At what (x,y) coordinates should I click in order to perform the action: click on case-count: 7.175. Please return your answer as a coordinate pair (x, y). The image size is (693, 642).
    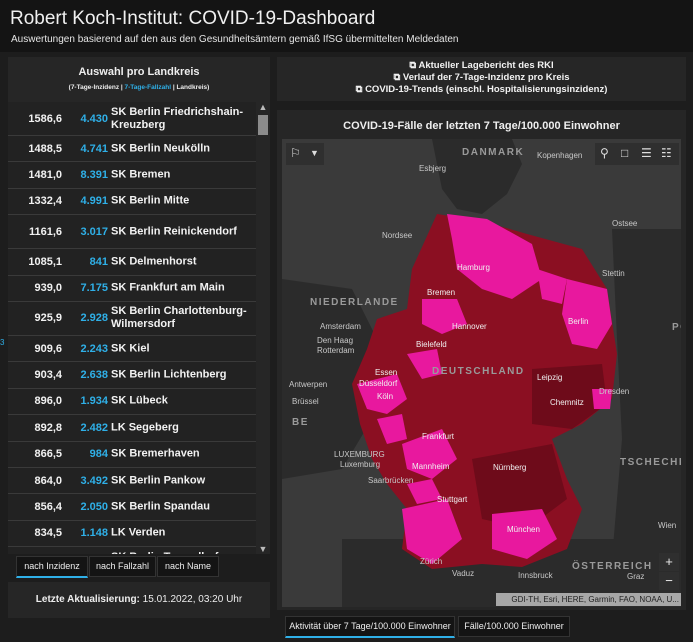
    Looking at the image, I should click on (94, 288).